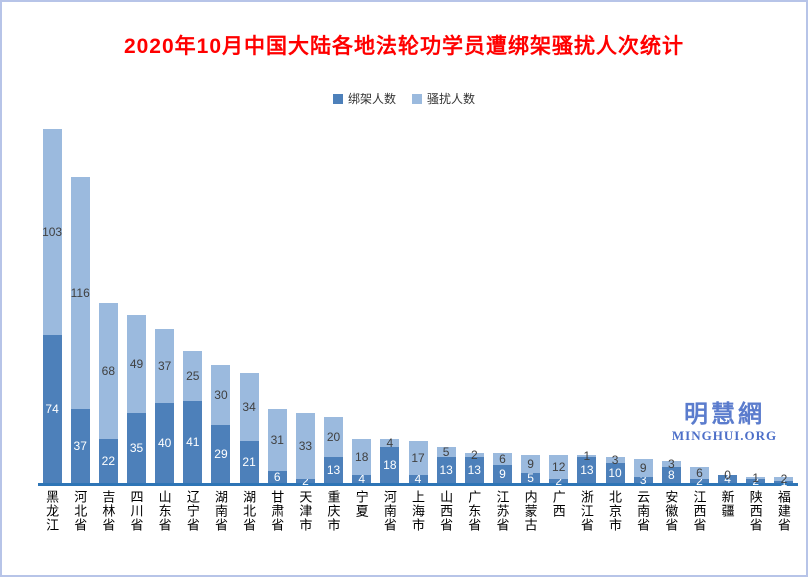 This screenshot has width=808, height=577. I want to click on x-axis-line, so click(418, 484).